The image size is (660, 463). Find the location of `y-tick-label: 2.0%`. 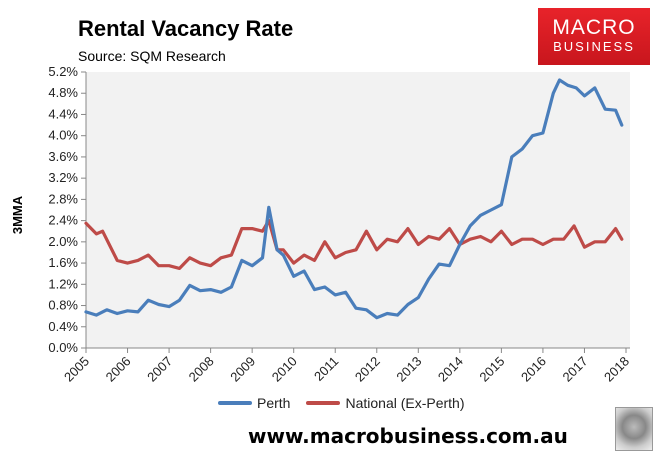

y-tick-label: 2.0% is located at coordinates (63, 241).